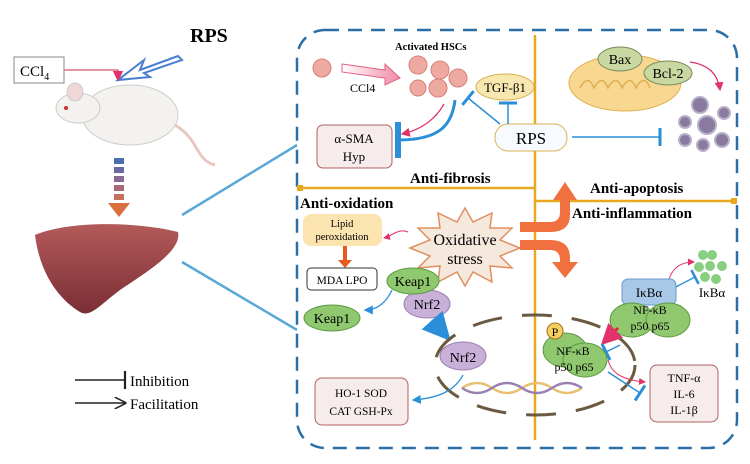 The height and width of the screenshot is (464, 750). What do you see at coordinates (347, 204) in the screenshot?
I see `anti-oxidation-label: Anti-oxidation` at bounding box center [347, 204].